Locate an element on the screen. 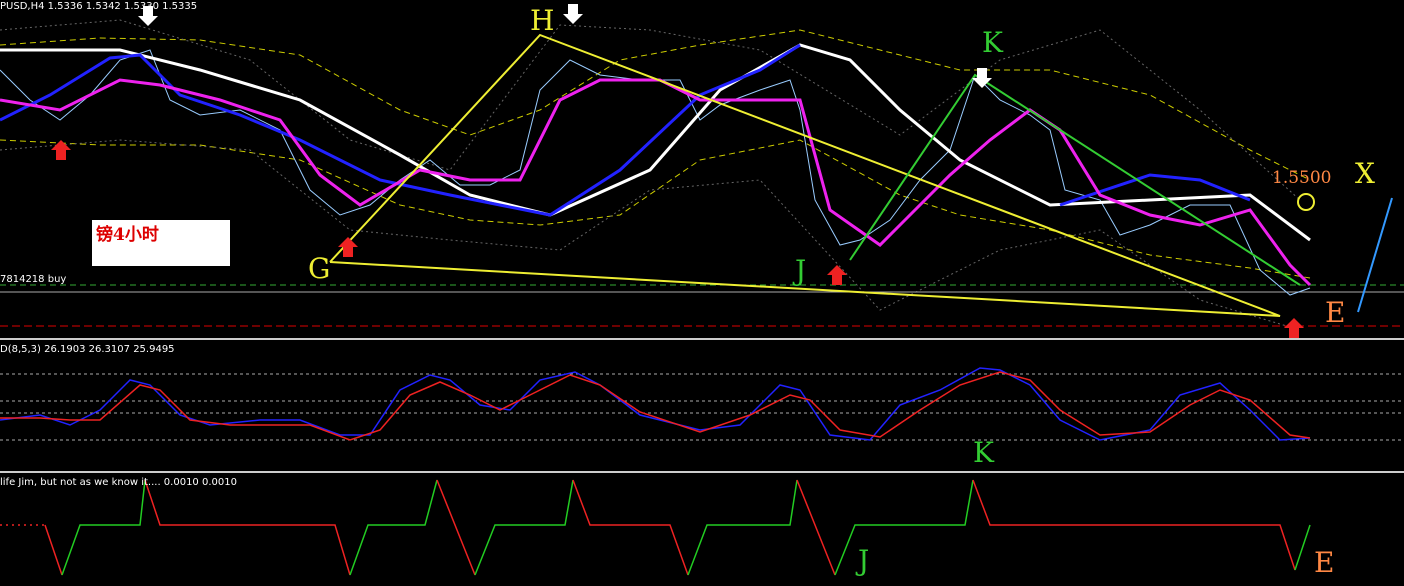 Image resolution: width=1404 pixels, height=586 pixels. note-box is located at coordinates (161, 243).